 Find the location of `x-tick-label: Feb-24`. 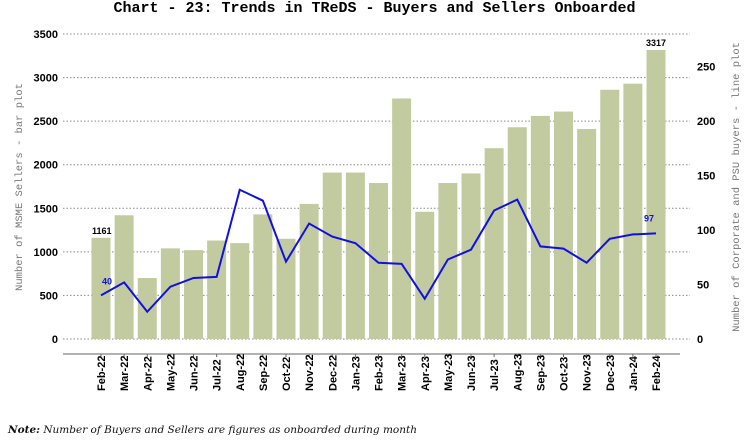

x-tick-label: Feb-24 is located at coordinates (657, 373).